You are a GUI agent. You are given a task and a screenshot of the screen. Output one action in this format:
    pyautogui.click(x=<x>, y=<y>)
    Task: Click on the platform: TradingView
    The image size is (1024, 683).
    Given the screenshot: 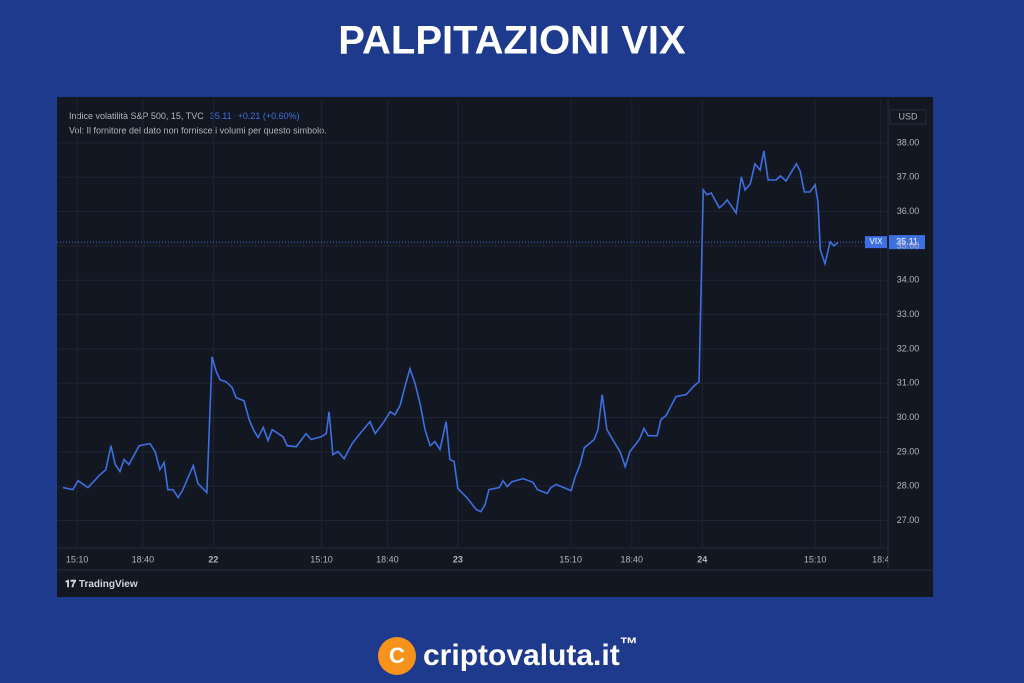 What is the action you would take?
    pyautogui.click(x=108, y=584)
    